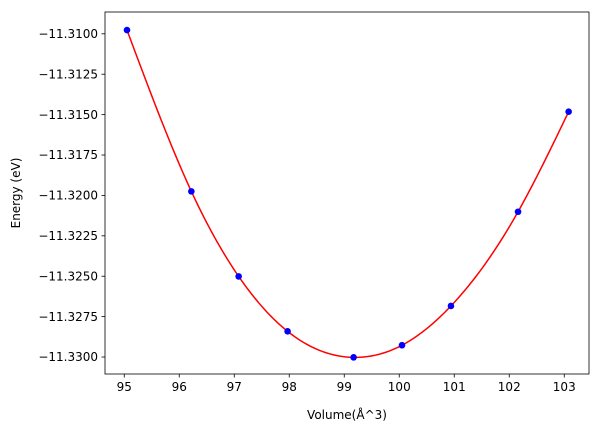  Describe the element at coordinates (68, 74) in the screenshot. I see `y-tick-label: −11.3125` at that location.